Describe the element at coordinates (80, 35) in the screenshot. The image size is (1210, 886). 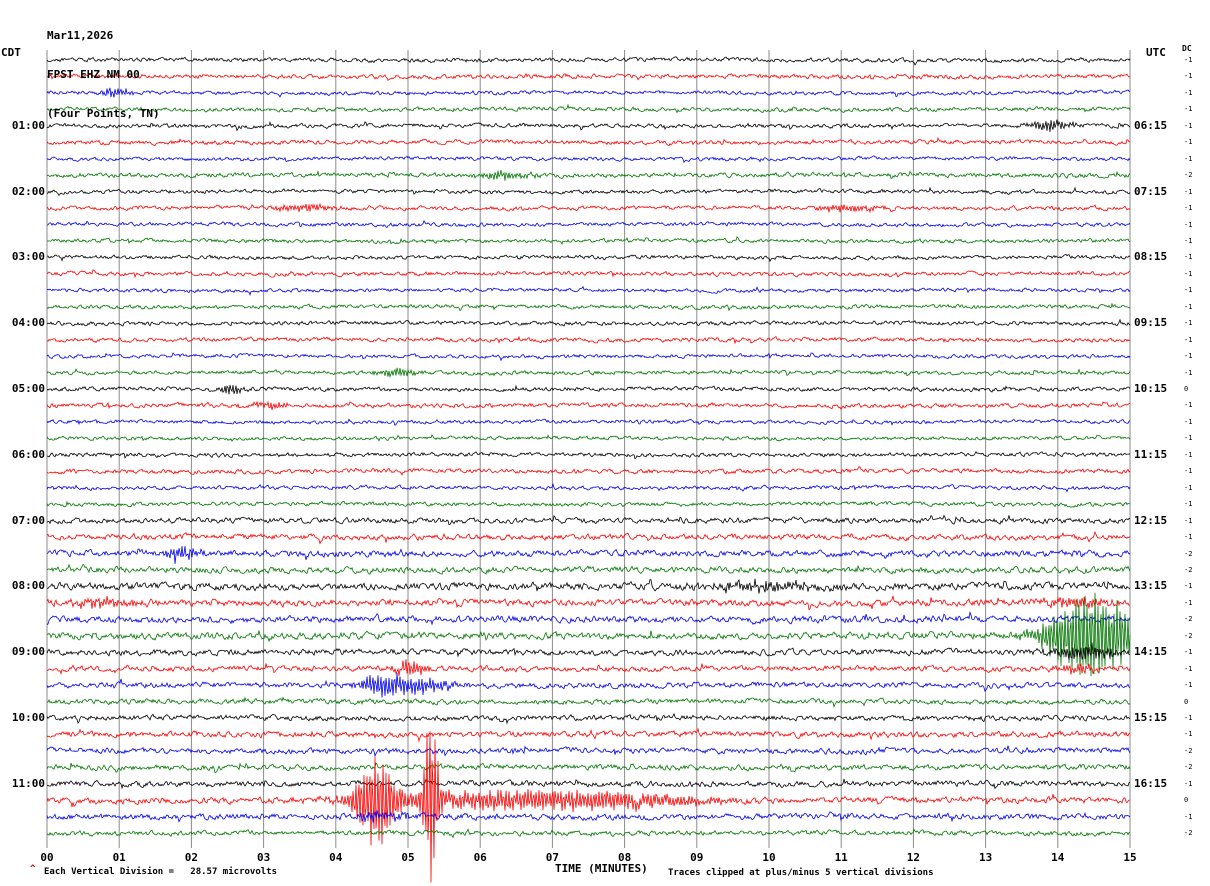
I see `header-date: Mar11,2026` at that location.